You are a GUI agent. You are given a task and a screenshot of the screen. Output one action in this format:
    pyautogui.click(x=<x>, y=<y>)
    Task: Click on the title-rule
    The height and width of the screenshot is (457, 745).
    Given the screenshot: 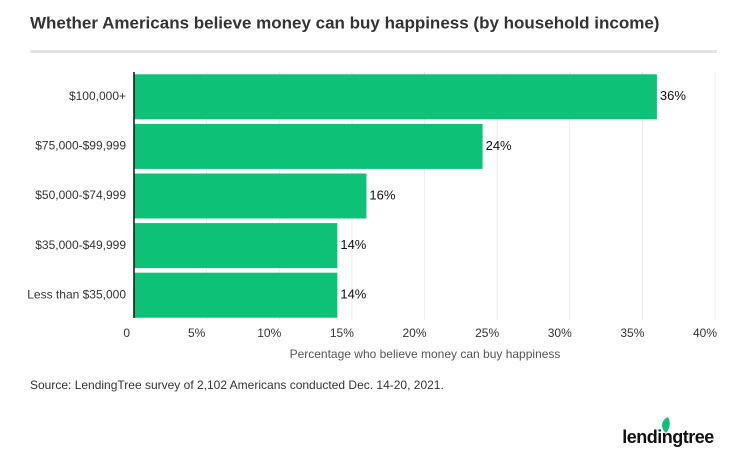 What is the action you would take?
    pyautogui.click(x=373, y=51)
    